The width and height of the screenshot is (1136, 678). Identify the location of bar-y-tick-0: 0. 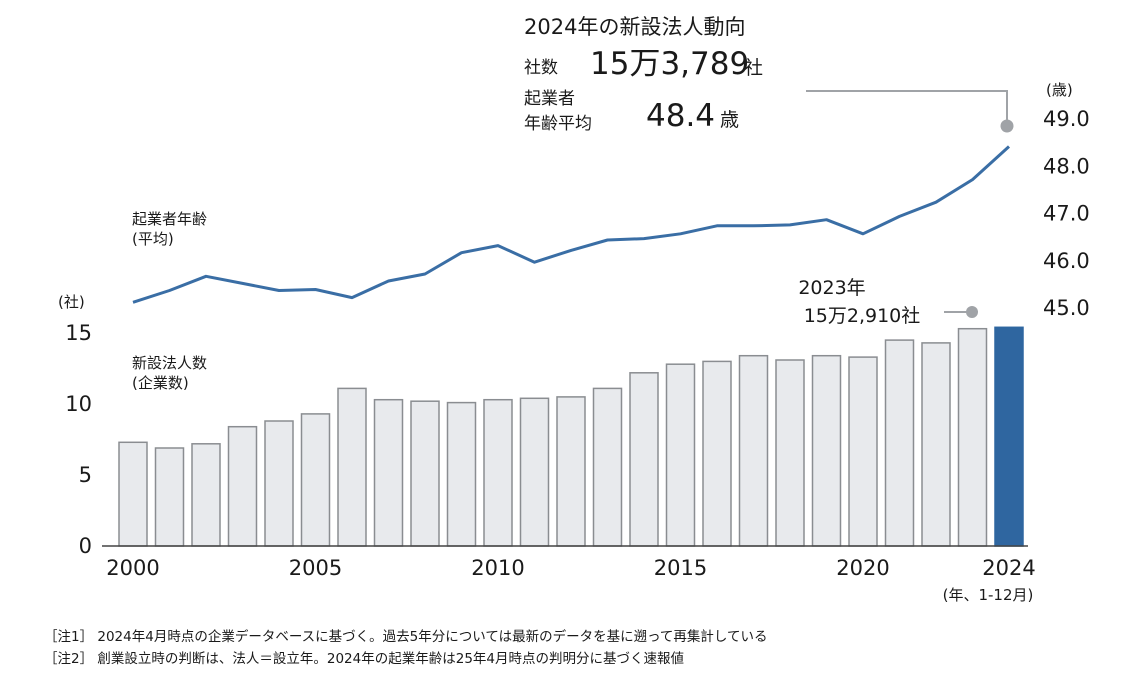
(85, 546).